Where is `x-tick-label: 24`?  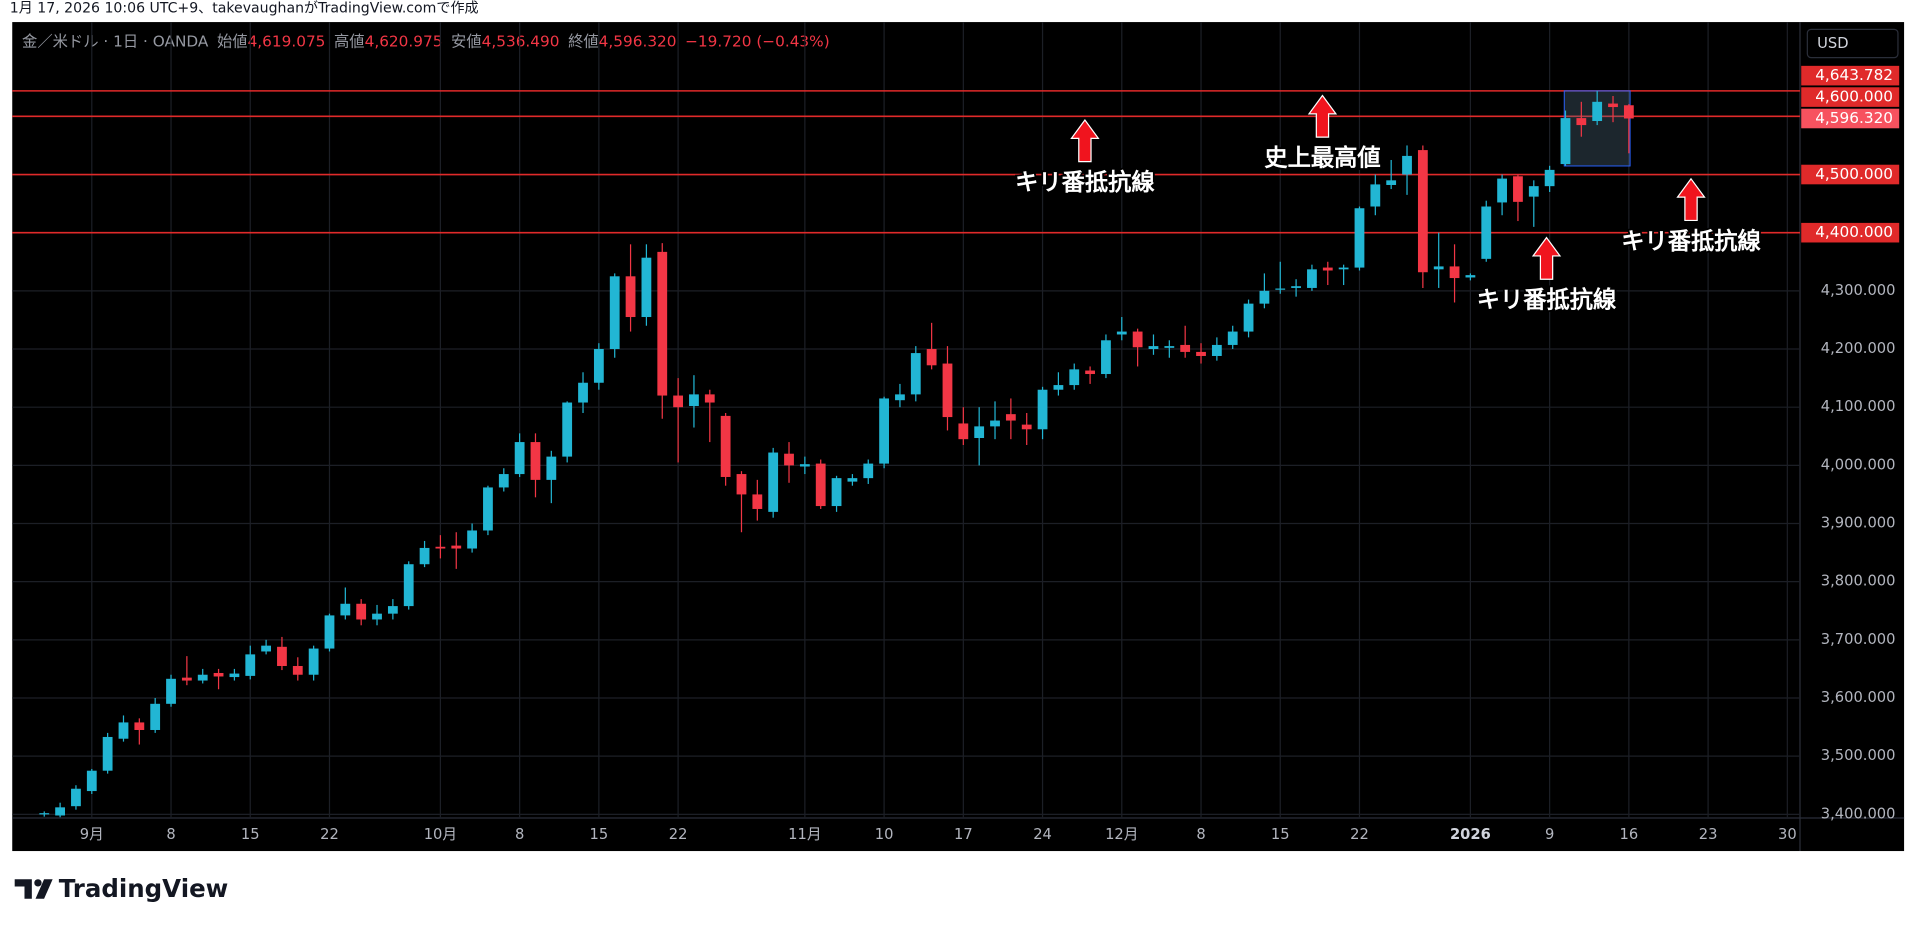 x-tick-label: 24 is located at coordinates (1042, 834).